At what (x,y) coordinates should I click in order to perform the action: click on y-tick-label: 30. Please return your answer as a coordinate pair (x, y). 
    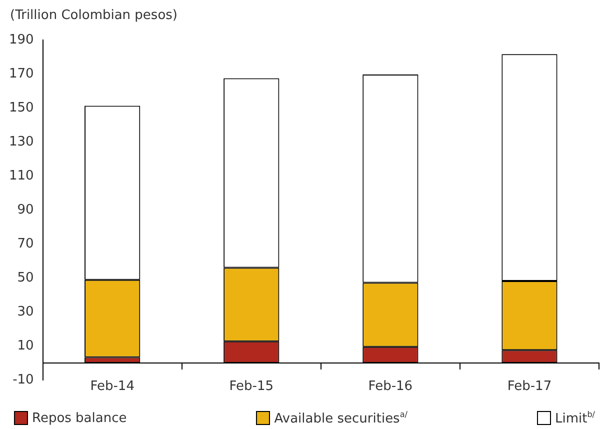
    Looking at the image, I should click on (25, 312).